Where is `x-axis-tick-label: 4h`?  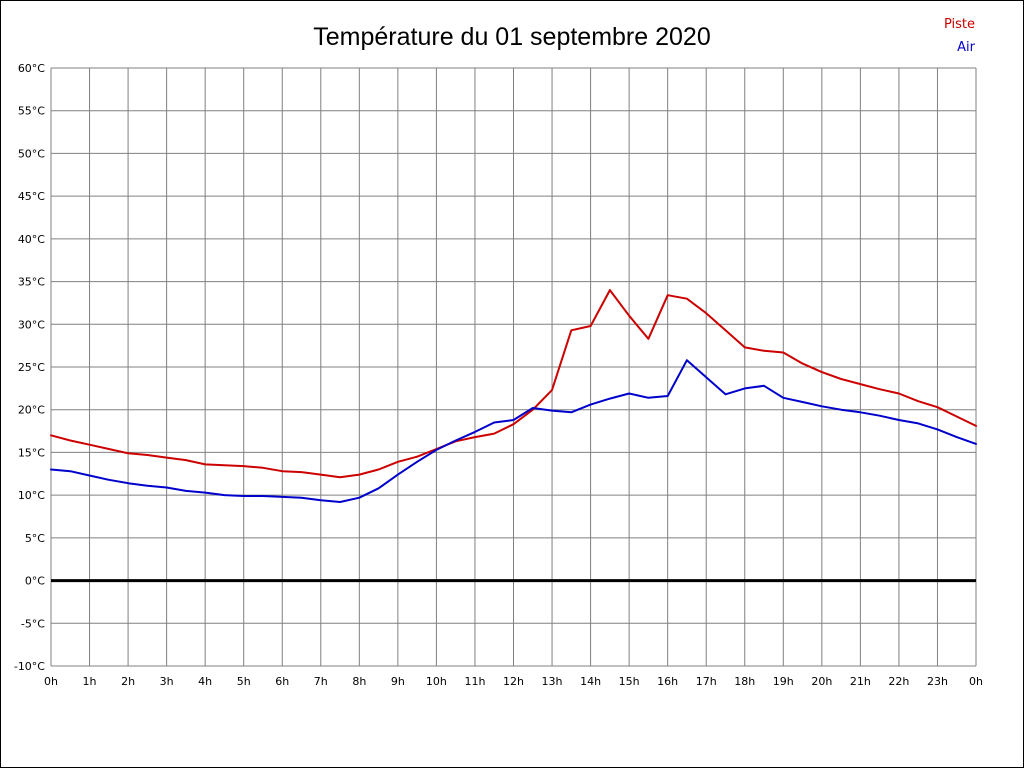 x-axis-tick-label: 4h is located at coordinates (205, 681).